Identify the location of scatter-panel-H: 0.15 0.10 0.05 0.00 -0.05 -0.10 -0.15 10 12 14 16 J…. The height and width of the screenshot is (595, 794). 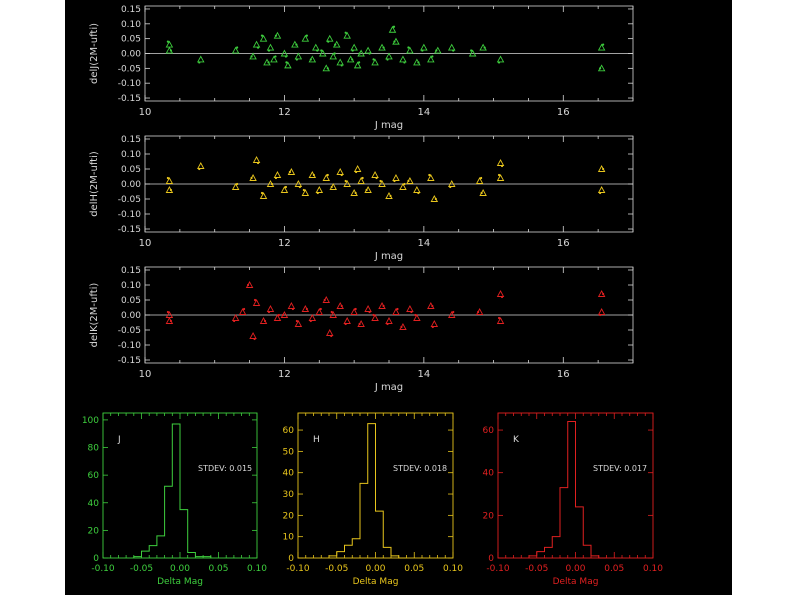
(361, 198).